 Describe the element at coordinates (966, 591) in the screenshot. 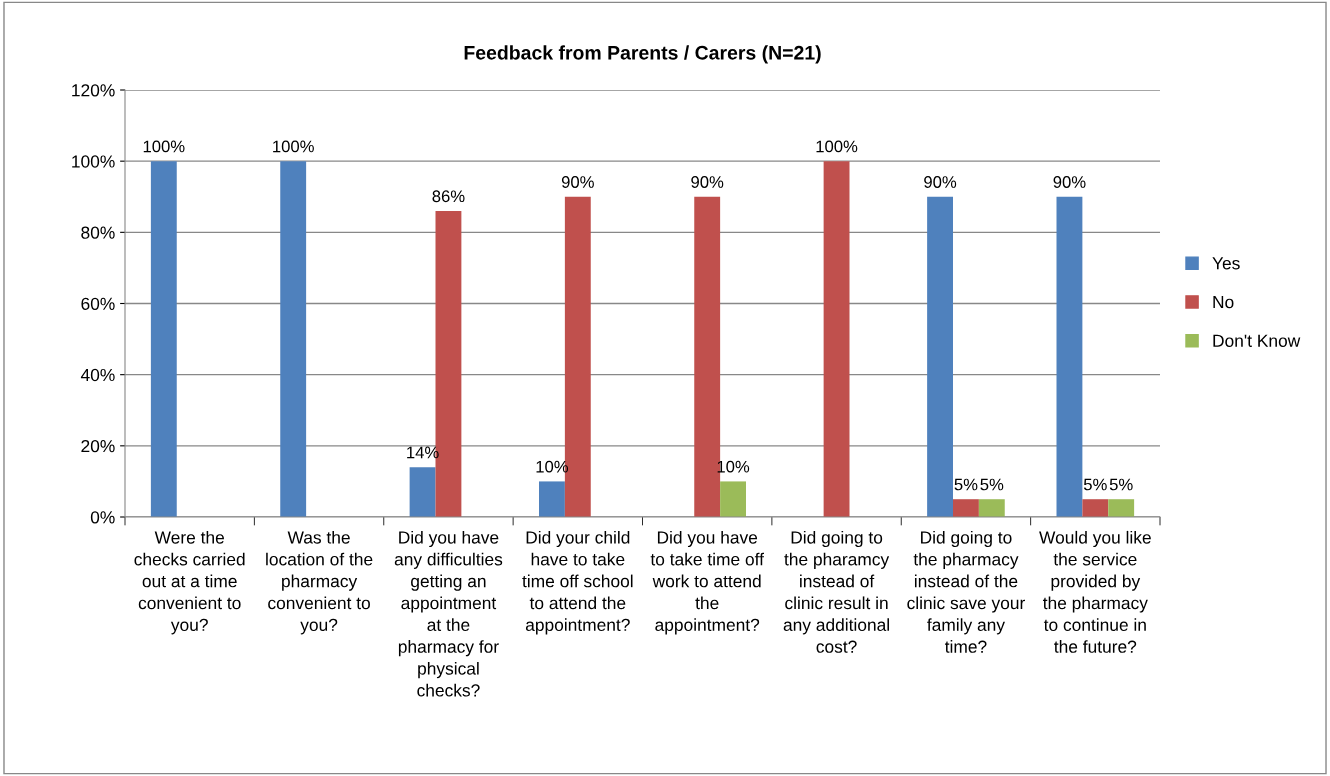

I see `x-tick-label: Did going to the pharmacy instead of the clinic save your family any time?` at that location.